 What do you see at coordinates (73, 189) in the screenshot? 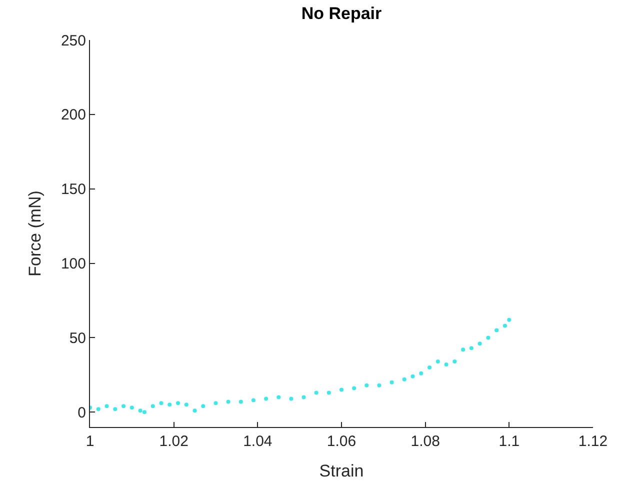
I see `y-tick-label: 150` at bounding box center [73, 189].